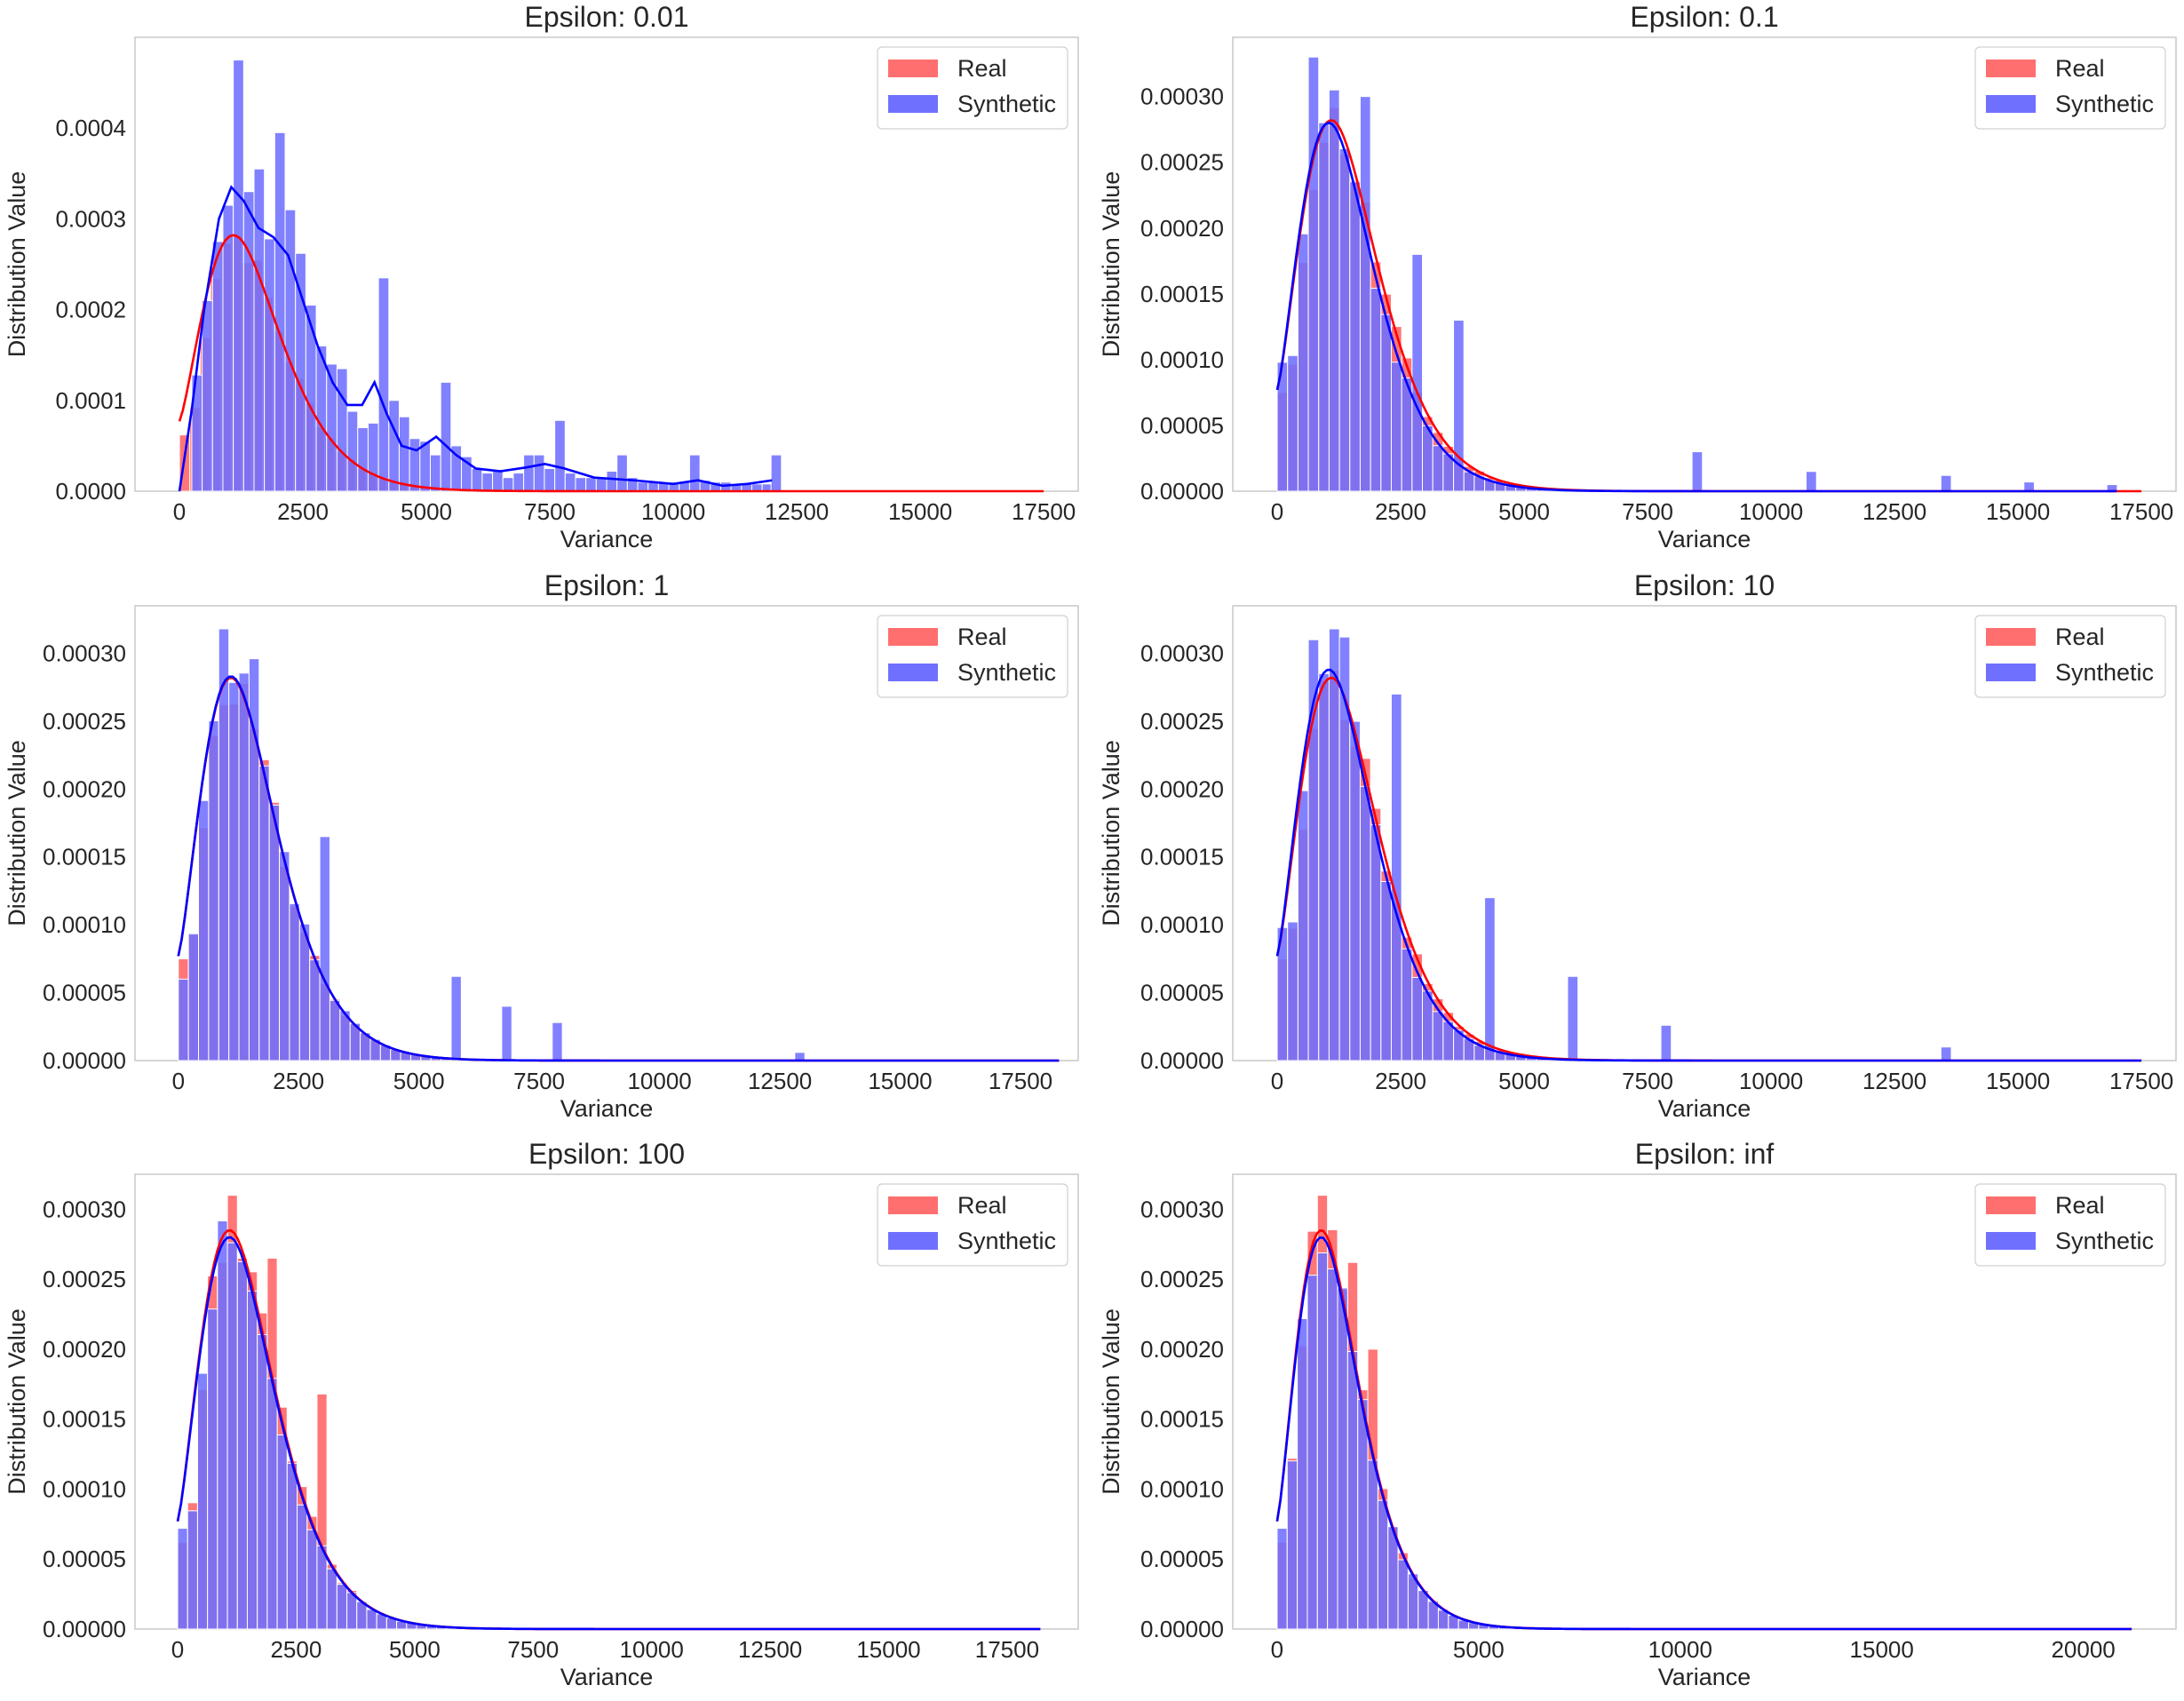 The height and width of the screenshot is (1701, 2184). Describe the element at coordinates (1182, 1629) in the screenshot. I see `y-tick-label: 0.00000` at that location.